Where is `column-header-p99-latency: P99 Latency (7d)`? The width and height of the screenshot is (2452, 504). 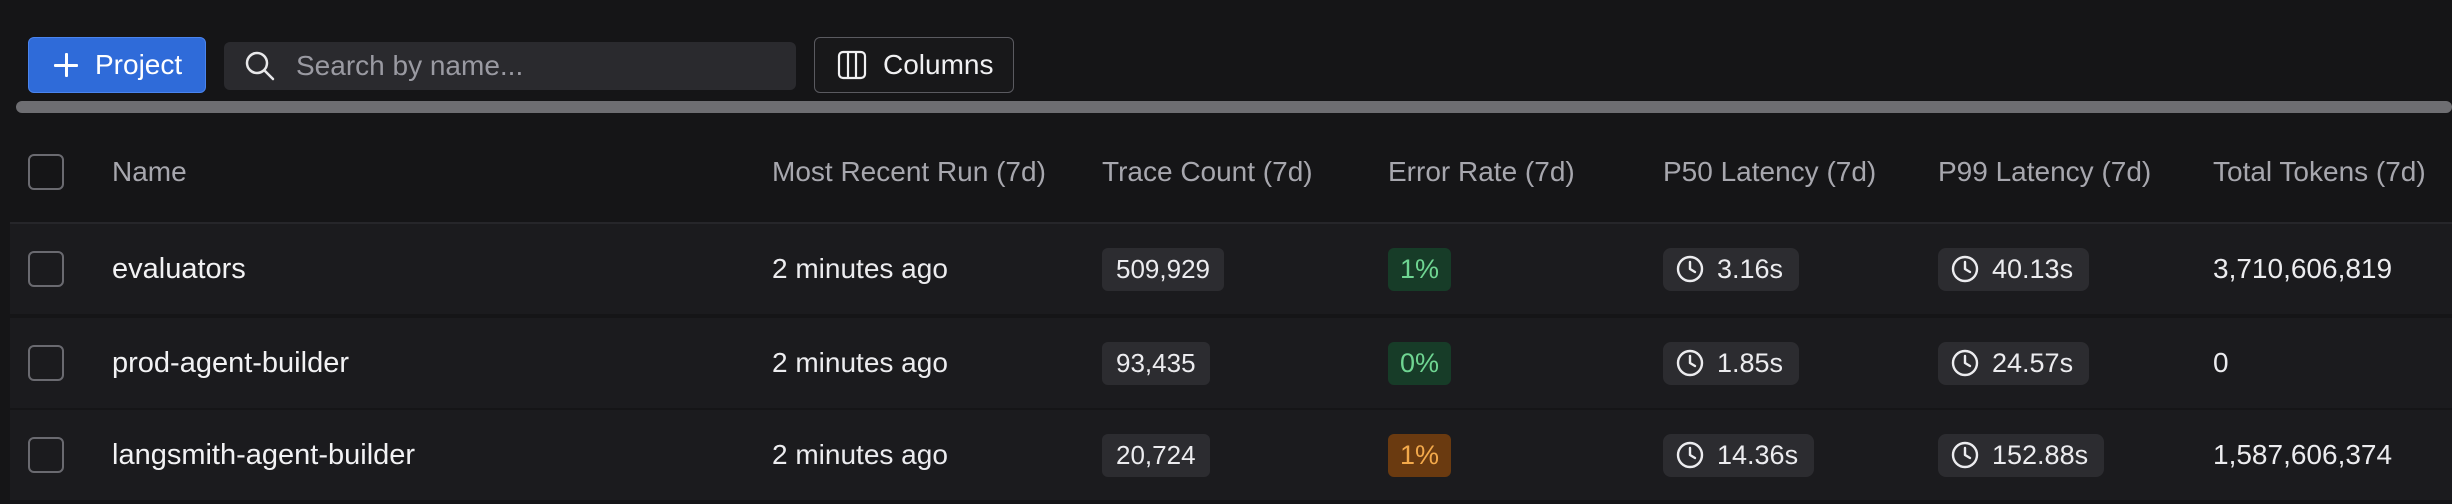
column-header-p99-latency: P99 Latency (7d) is located at coordinates (2045, 171).